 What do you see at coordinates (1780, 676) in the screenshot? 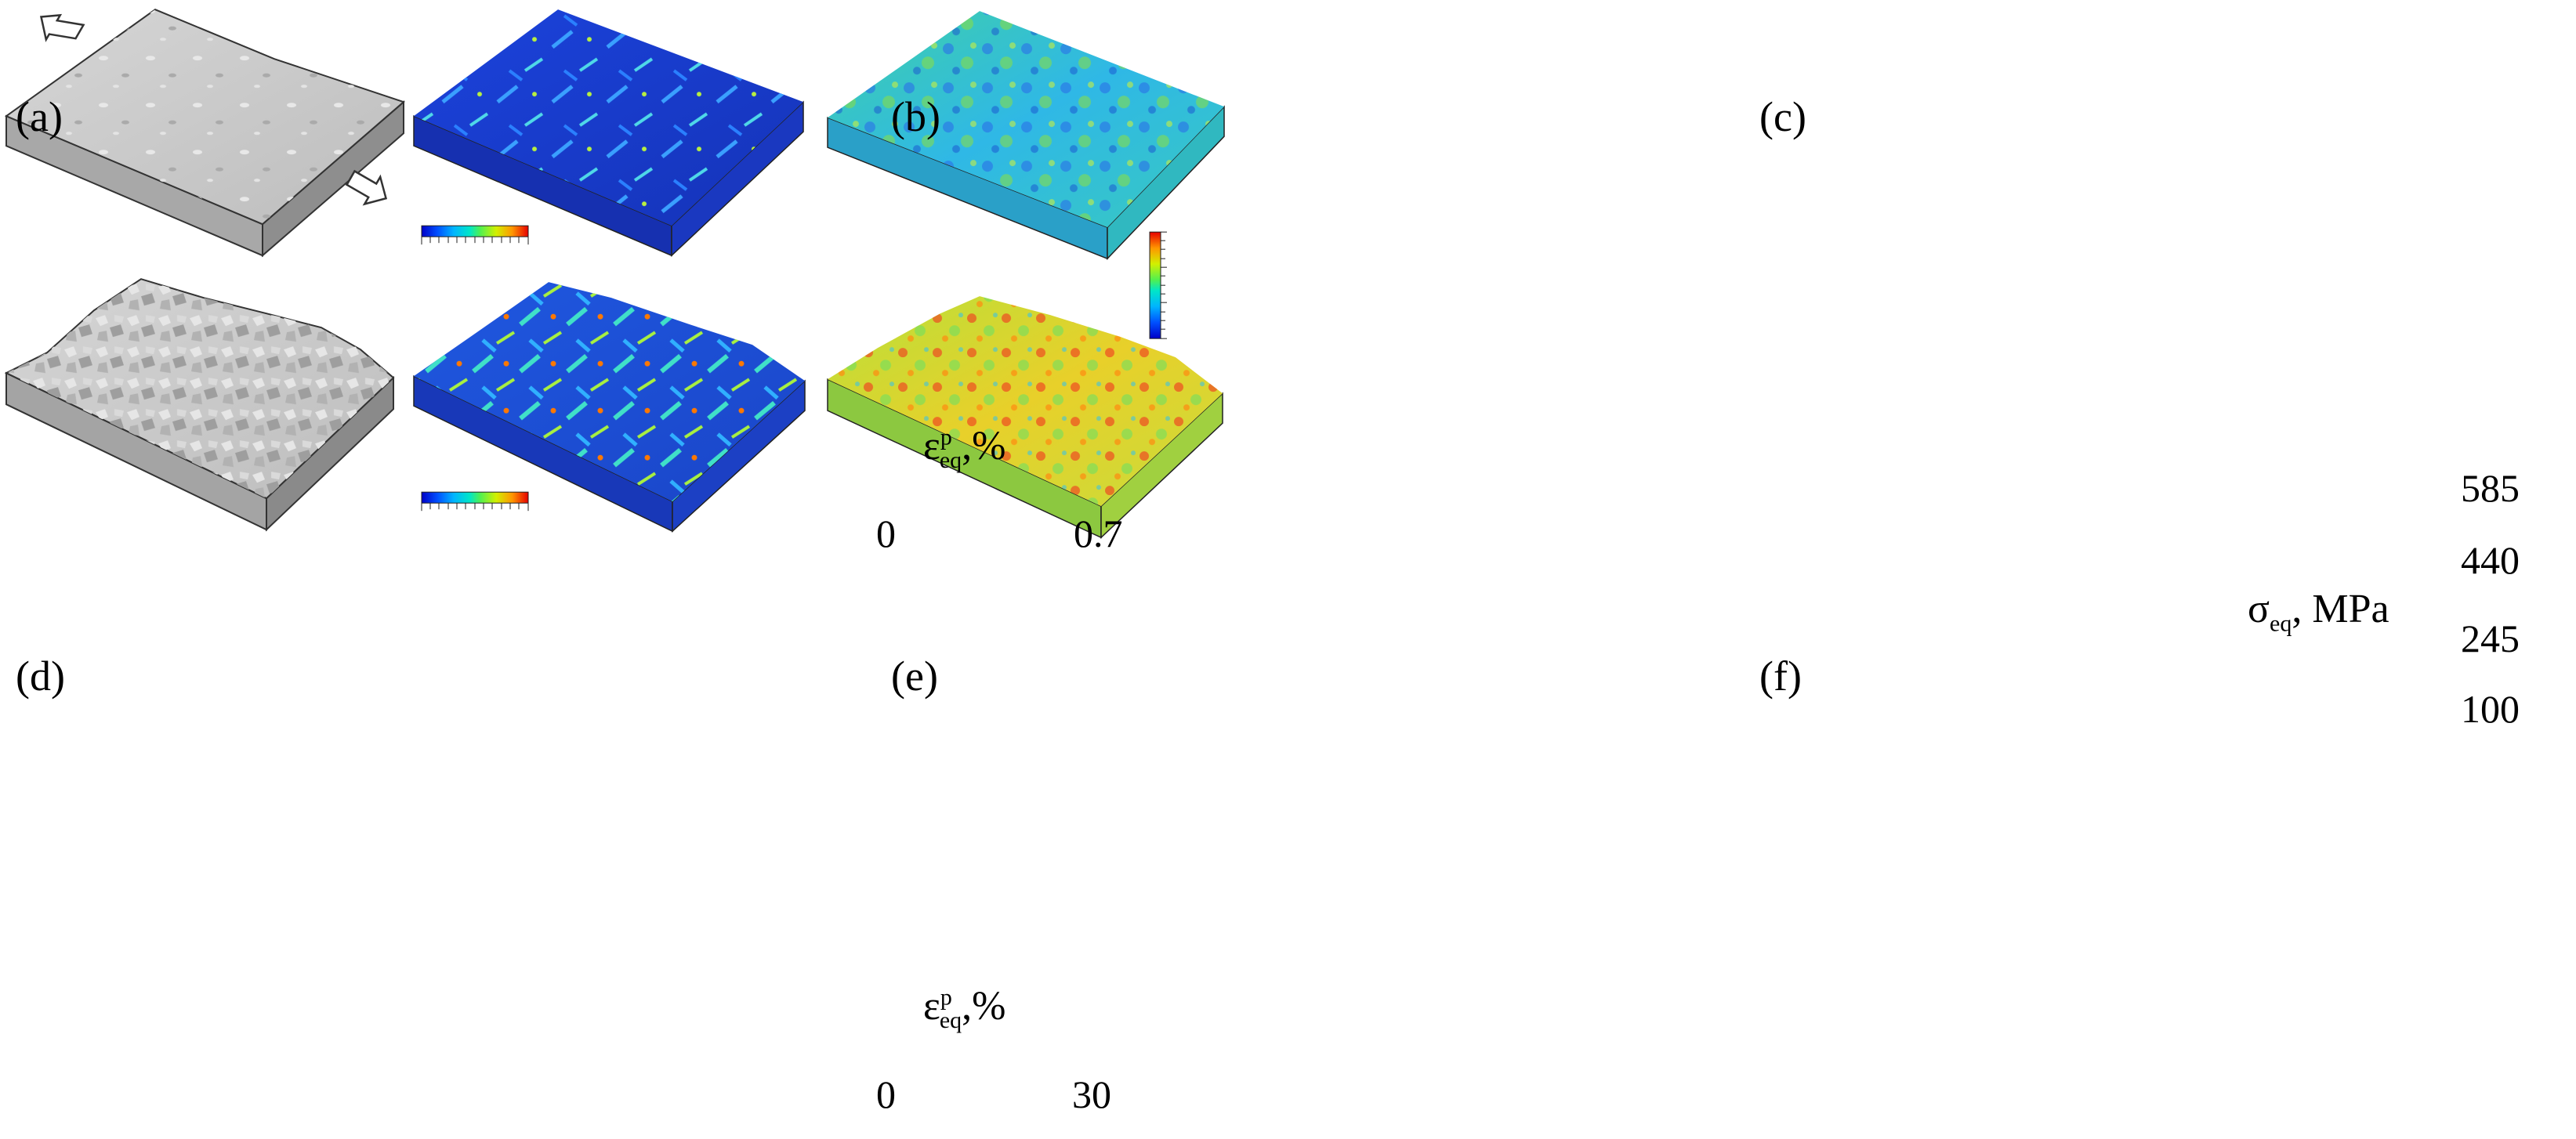
I see `panel-label-f: (f)` at bounding box center [1780, 676].